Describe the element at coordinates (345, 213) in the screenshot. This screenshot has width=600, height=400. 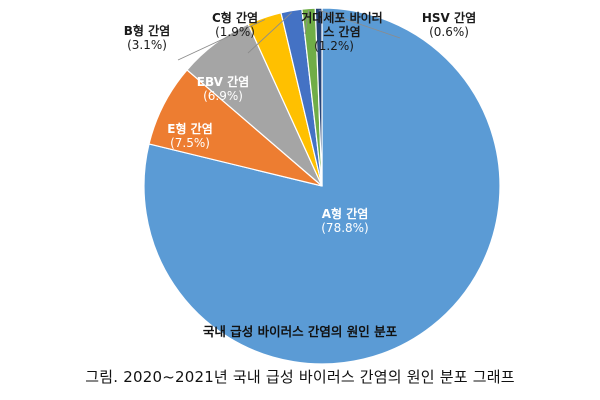
I see `slice-label-1: A형 간염` at that location.